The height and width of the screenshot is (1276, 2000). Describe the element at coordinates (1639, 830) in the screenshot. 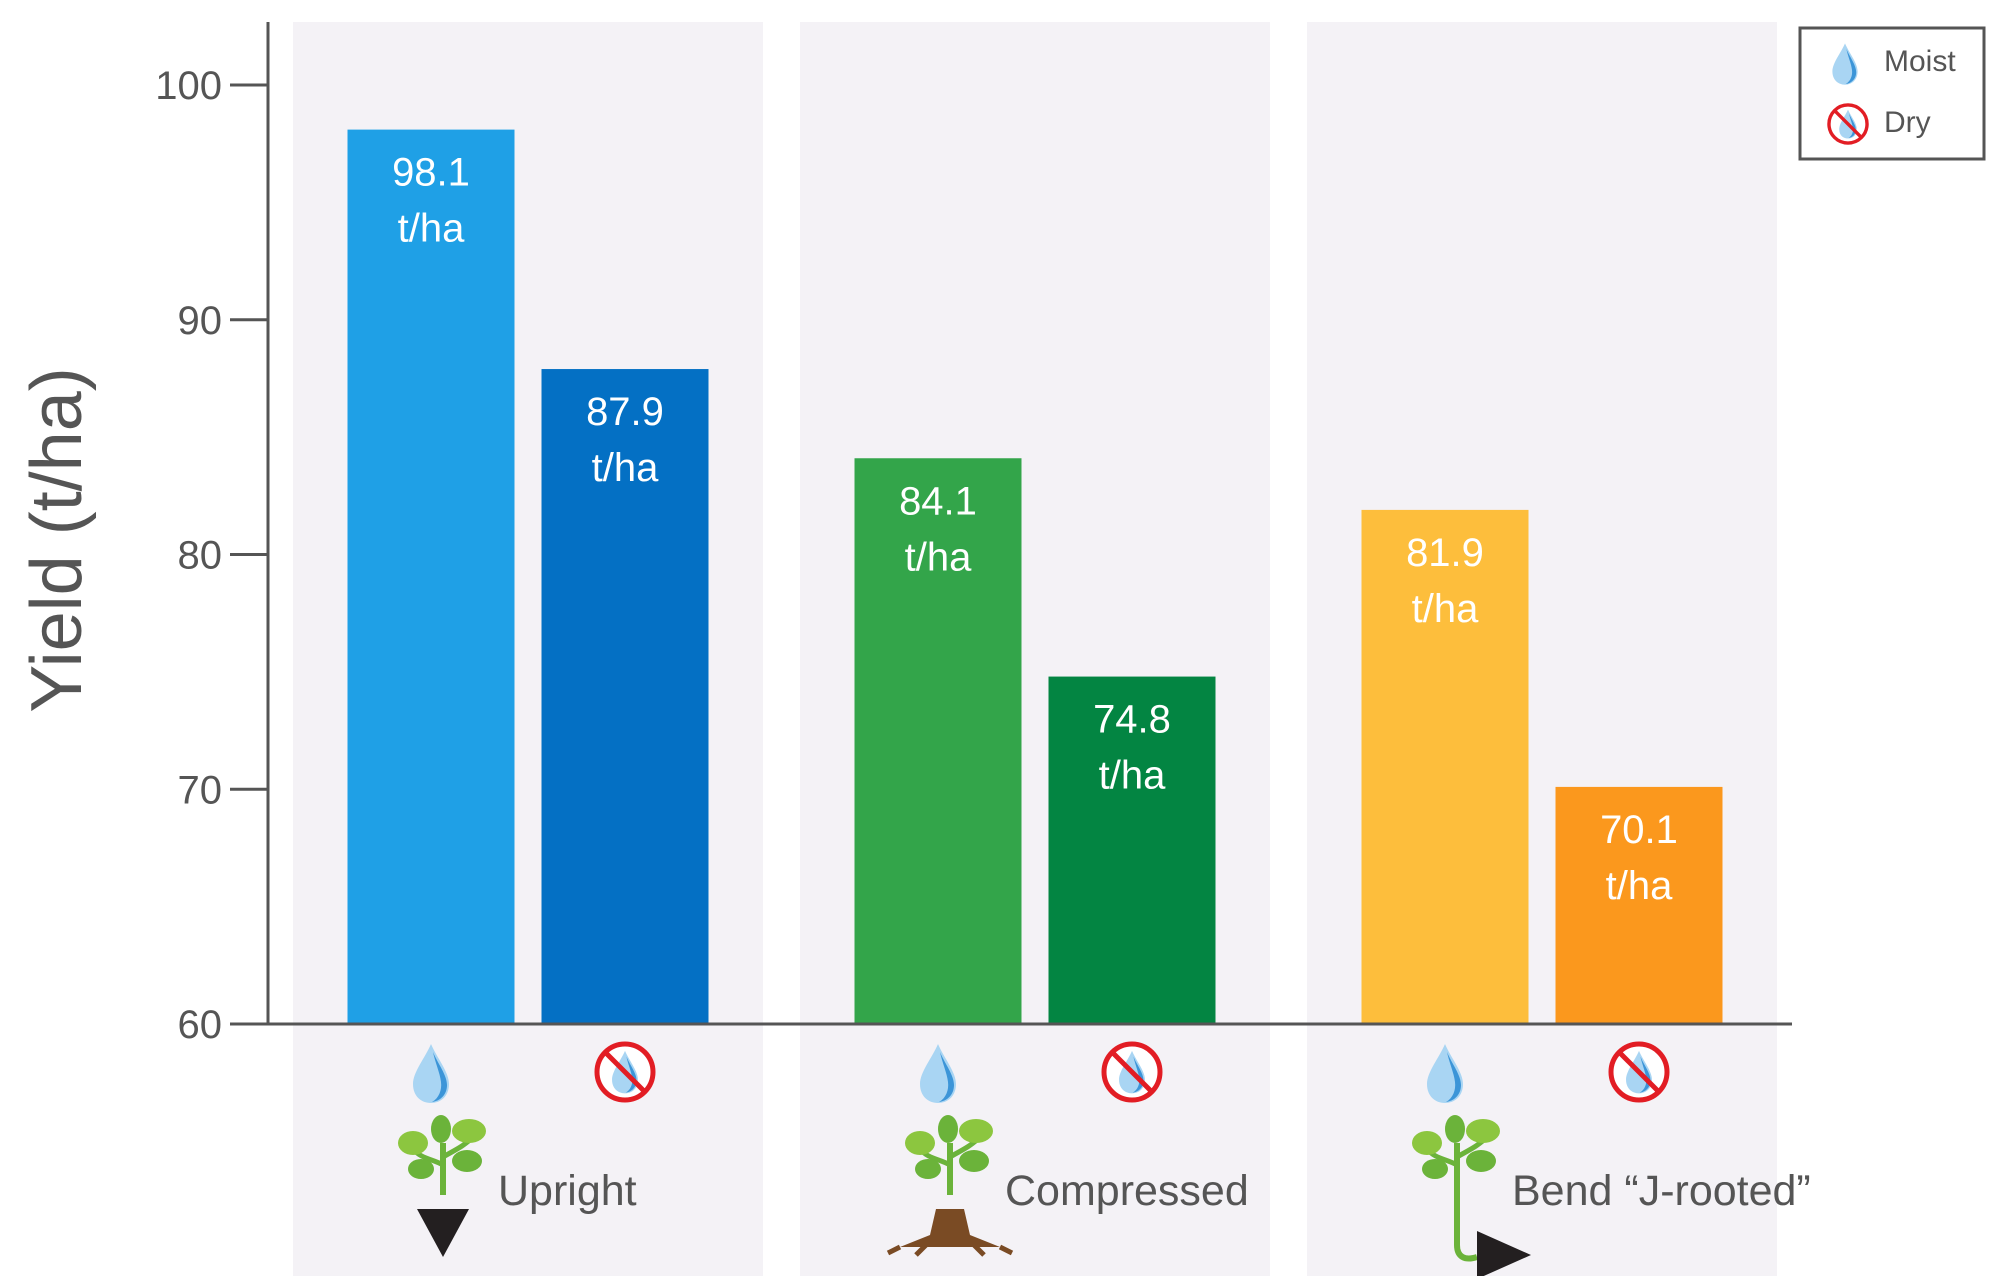

I see `bar-value-label: 70.1` at that location.